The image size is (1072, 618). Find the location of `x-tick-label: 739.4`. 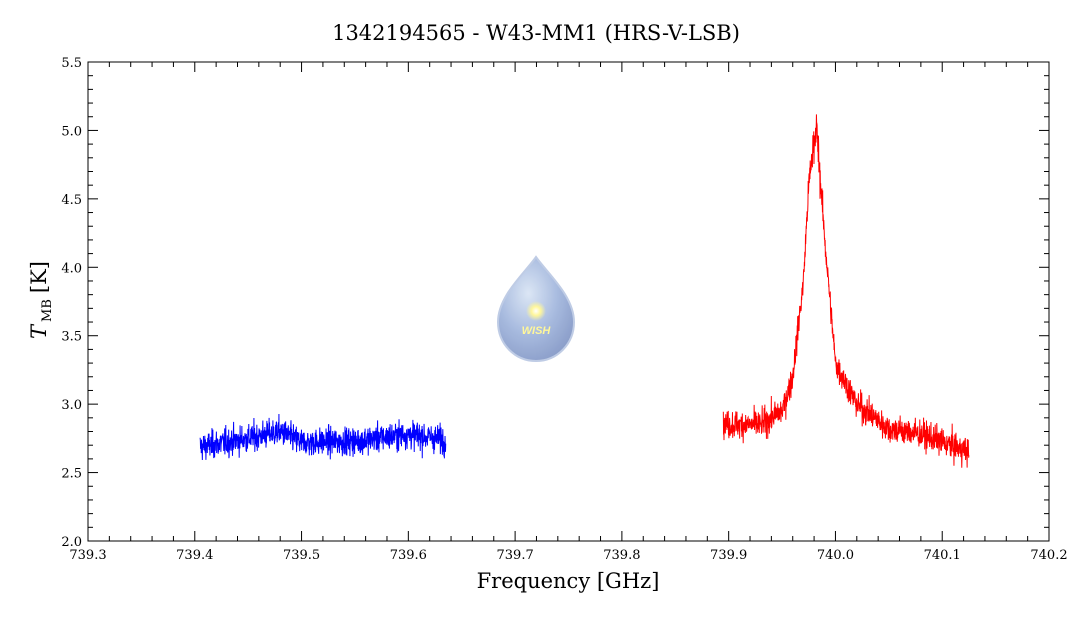

x-tick-label: 739.4 is located at coordinates (194, 555).